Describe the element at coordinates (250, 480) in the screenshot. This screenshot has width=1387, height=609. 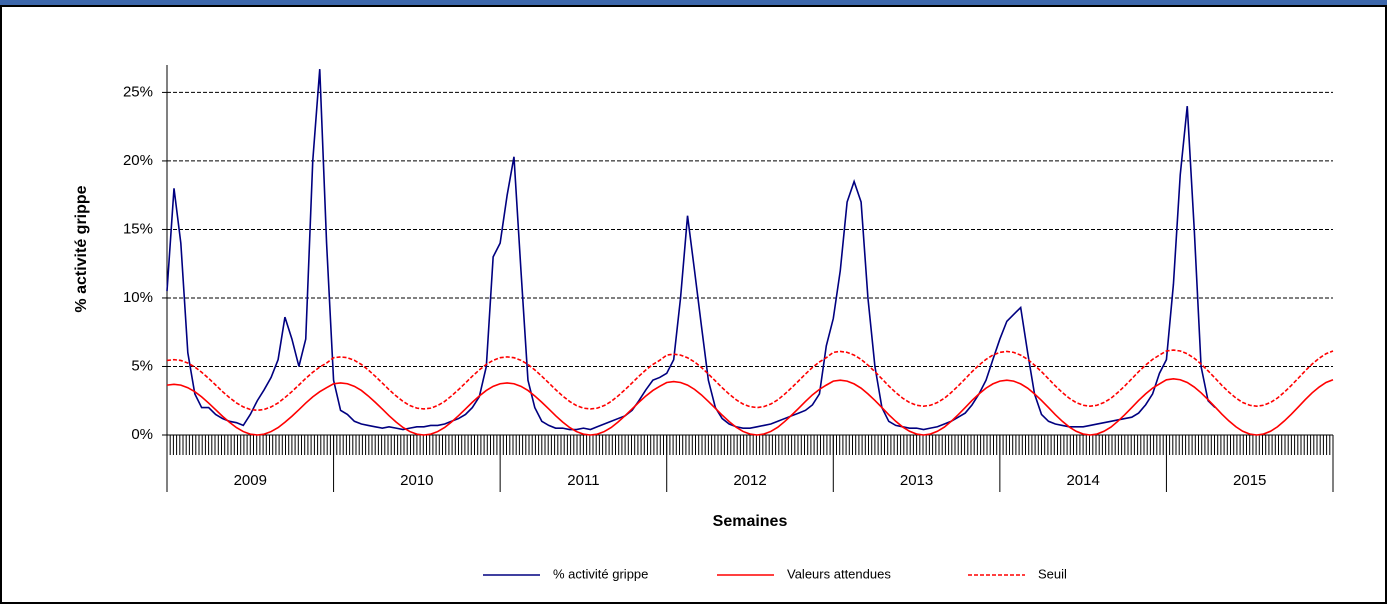
I see `x-category-label: 2009` at that location.